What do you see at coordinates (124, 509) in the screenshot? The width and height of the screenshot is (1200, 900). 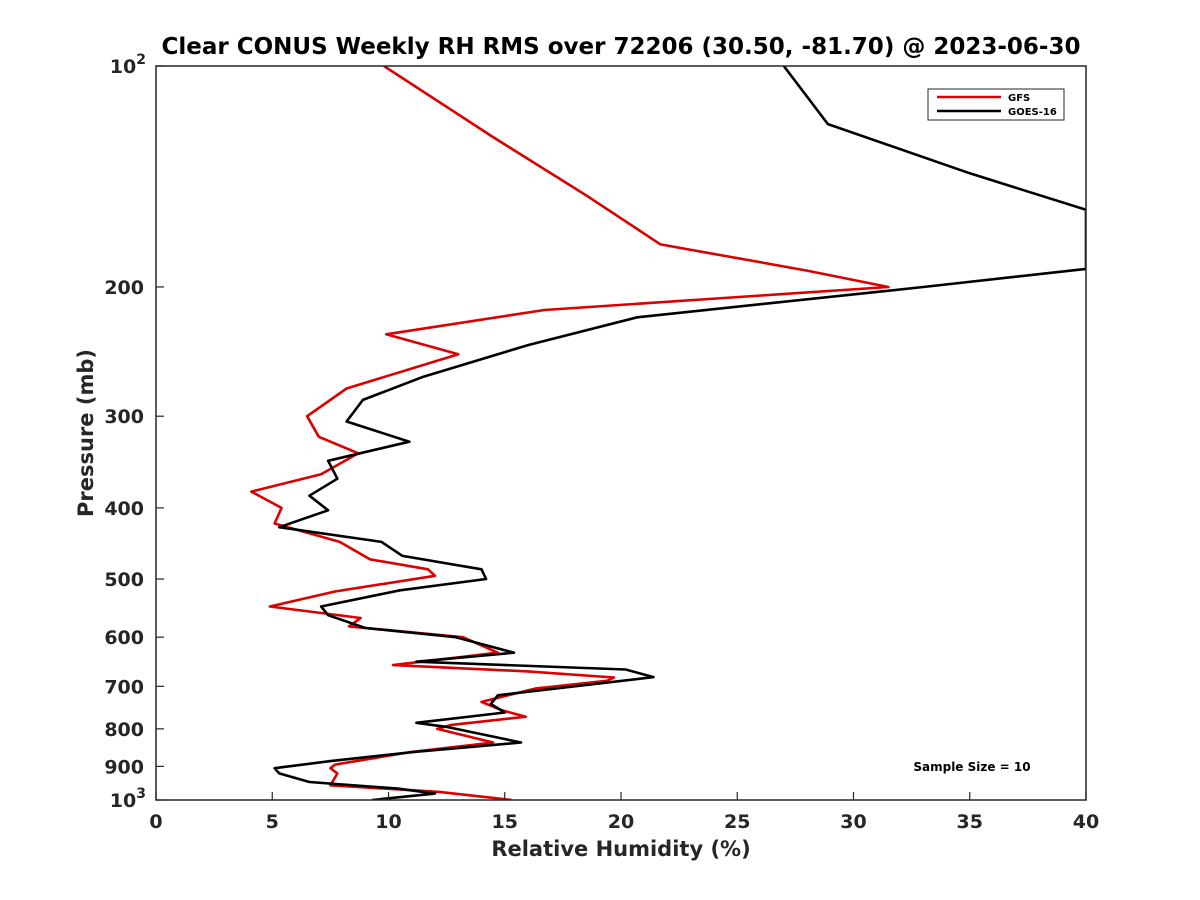 I see `y-tick-label: 400` at bounding box center [124, 509].